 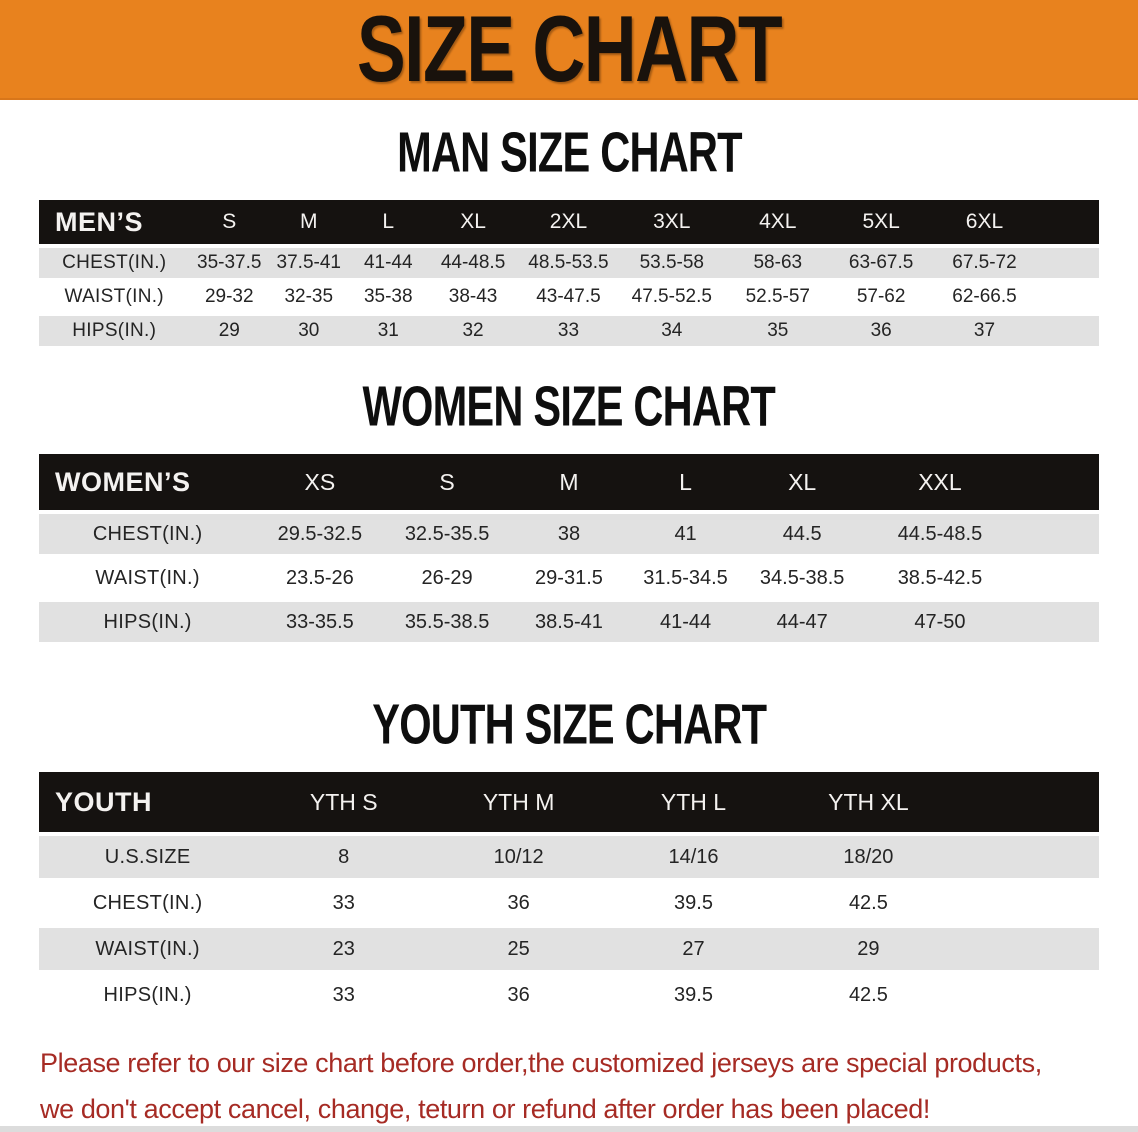 What do you see at coordinates (569, 331) in the screenshot?
I see `table-row: HIPS(IN.) 29 30 31 32 33 34 35 36 37` at bounding box center [569, 331].